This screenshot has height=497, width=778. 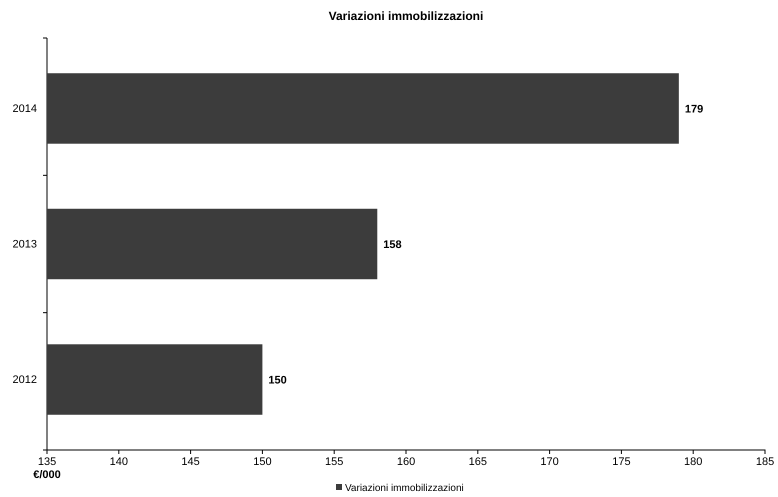 I want to click on x-tick-label: 160, so click(x=406, y=462).